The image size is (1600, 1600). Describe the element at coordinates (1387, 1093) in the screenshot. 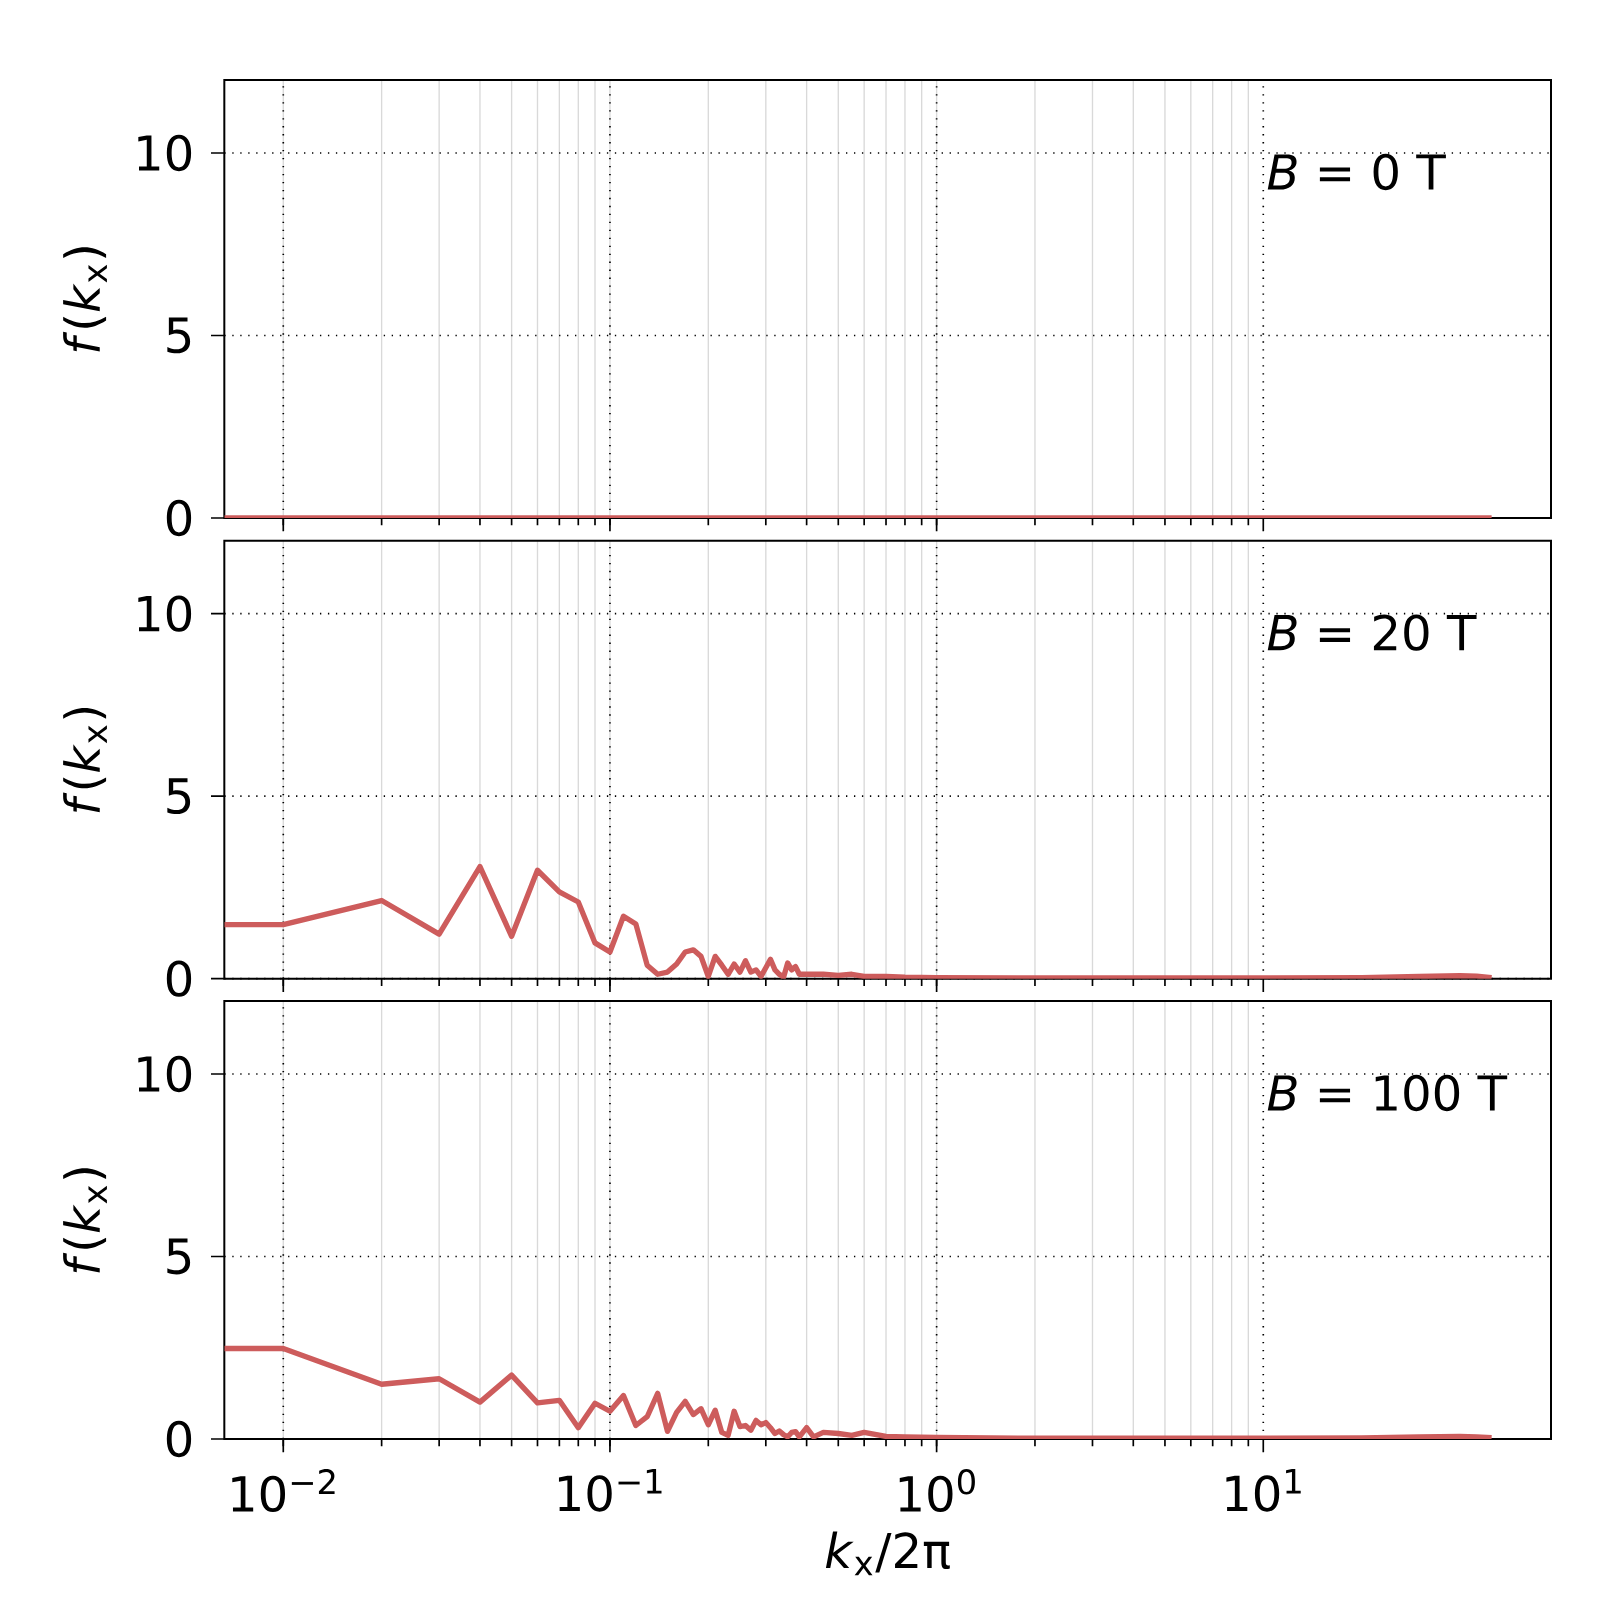

I see `annotation: B = 100 T` at that location.